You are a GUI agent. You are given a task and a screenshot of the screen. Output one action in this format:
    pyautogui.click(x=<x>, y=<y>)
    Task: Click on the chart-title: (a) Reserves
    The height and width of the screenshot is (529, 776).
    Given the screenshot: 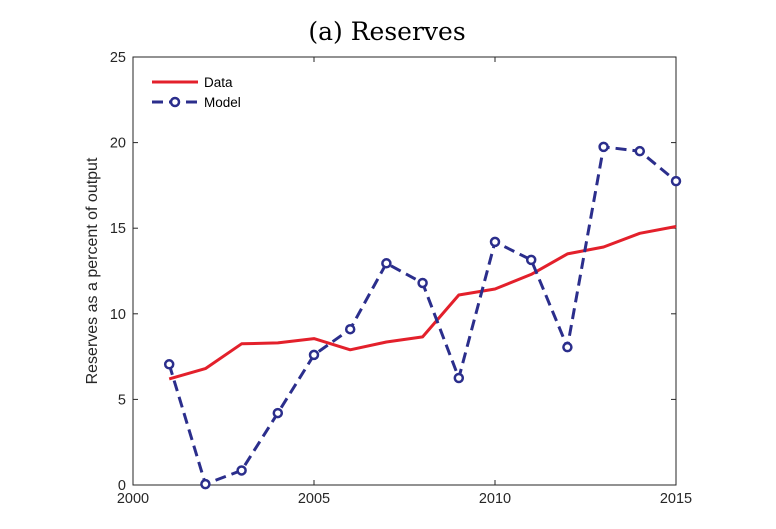 What is the action you would take?
    pyautogui.click(x=386, y=31)
    